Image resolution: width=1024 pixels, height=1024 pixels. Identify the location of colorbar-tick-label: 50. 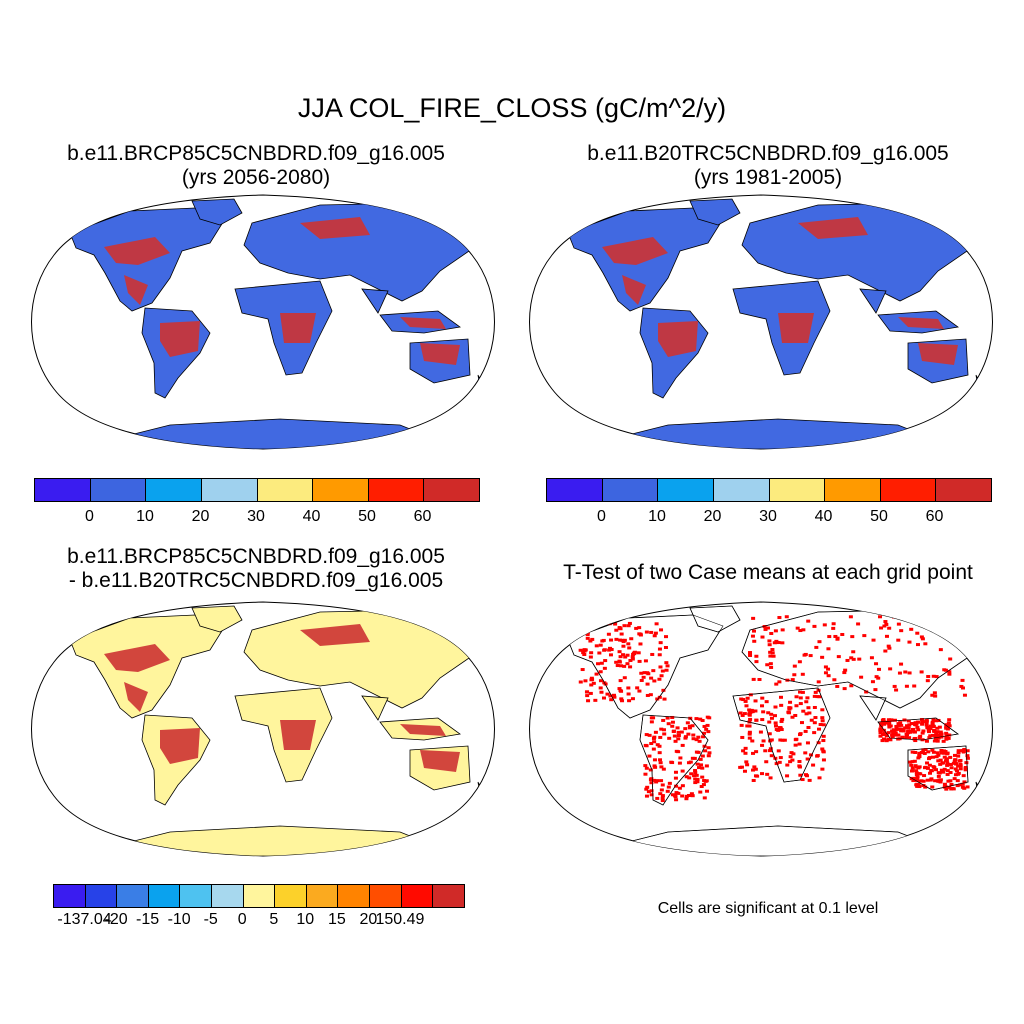
(367, 516).